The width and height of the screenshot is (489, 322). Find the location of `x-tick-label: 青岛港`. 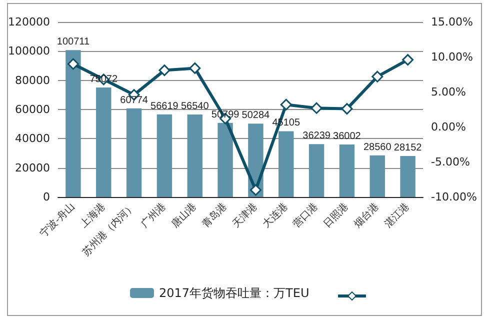

x-tick-label: 青岛港 is located at coordinates (214, 215).